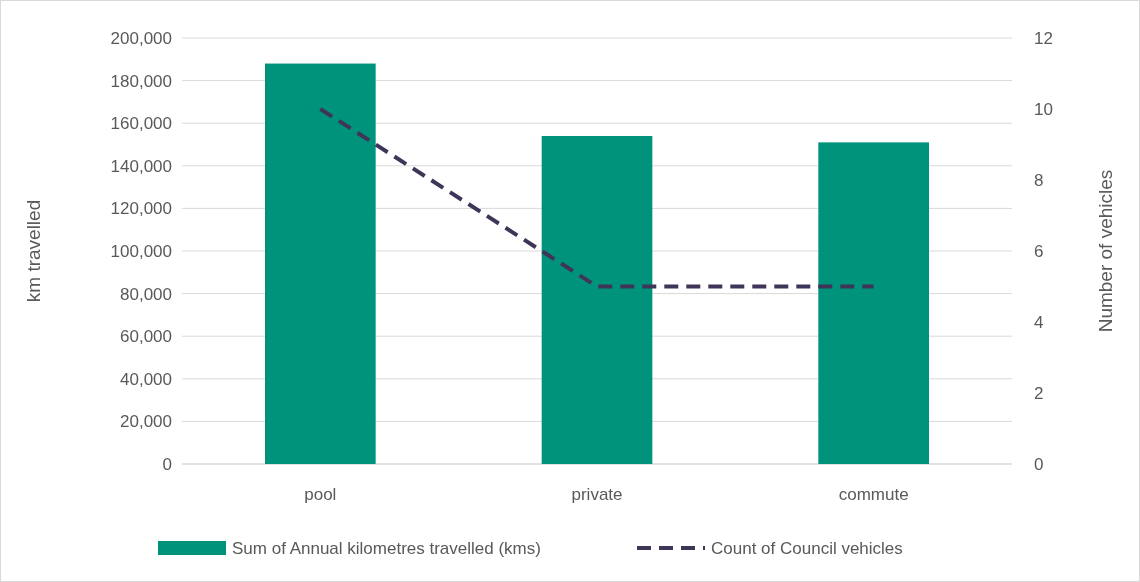 The height and width of the screenshot is (582, 1140). Describe the element at coordinates (146, 379) in the screenshot. I see `y-tick-label: 40,000` at that location.